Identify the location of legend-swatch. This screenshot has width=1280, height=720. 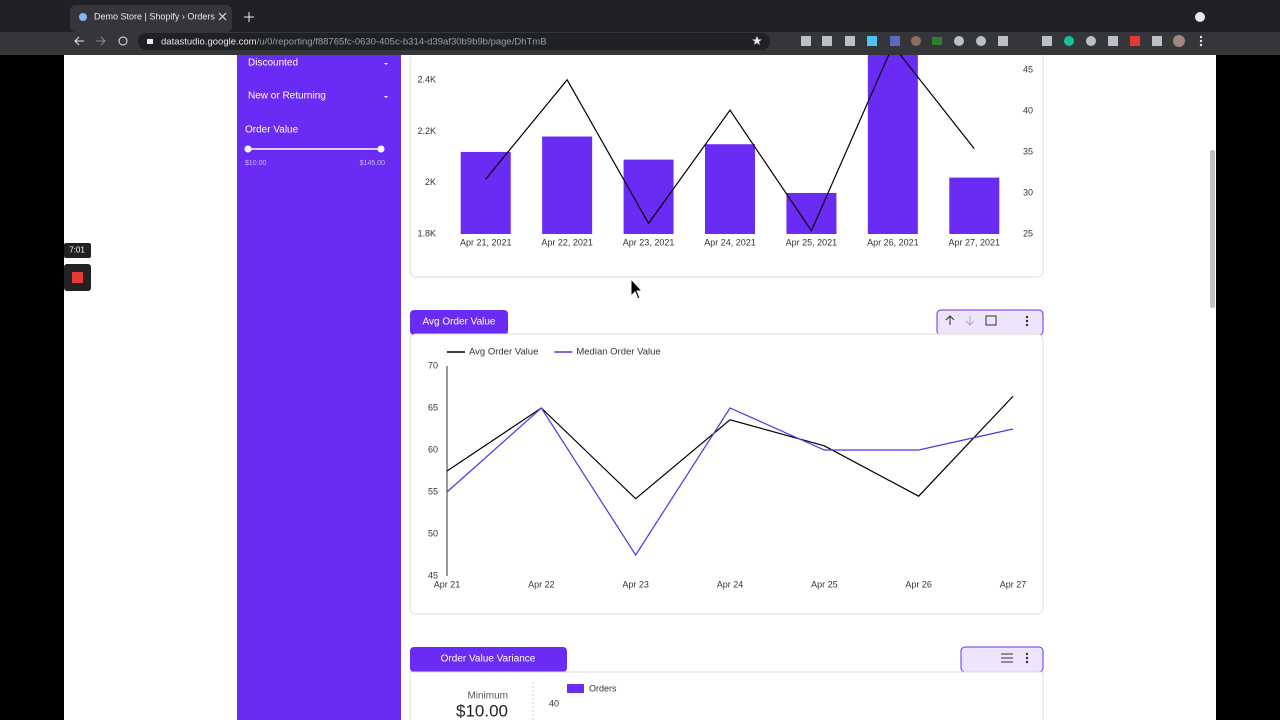
(575, 688).